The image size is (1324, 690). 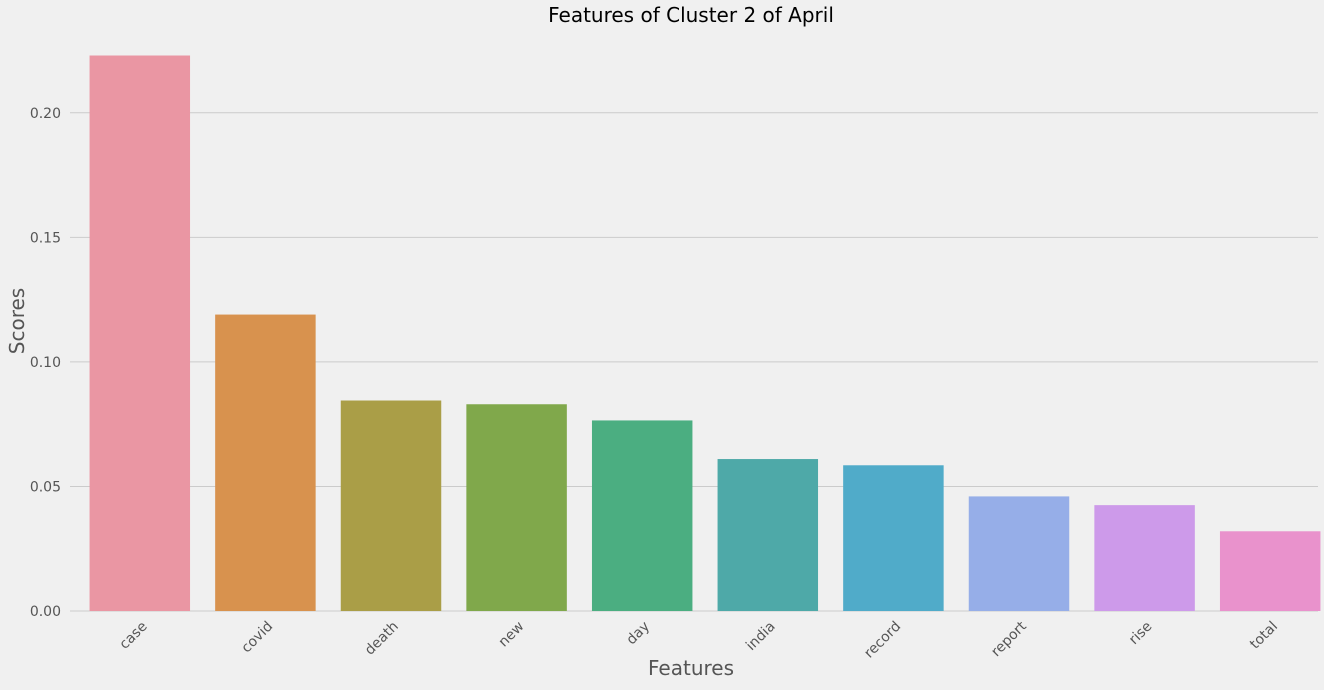 What do you see at coordinates (134, 636) in the screenshot?
I see `x-tick-label: case` at bounding box center [134, 636].